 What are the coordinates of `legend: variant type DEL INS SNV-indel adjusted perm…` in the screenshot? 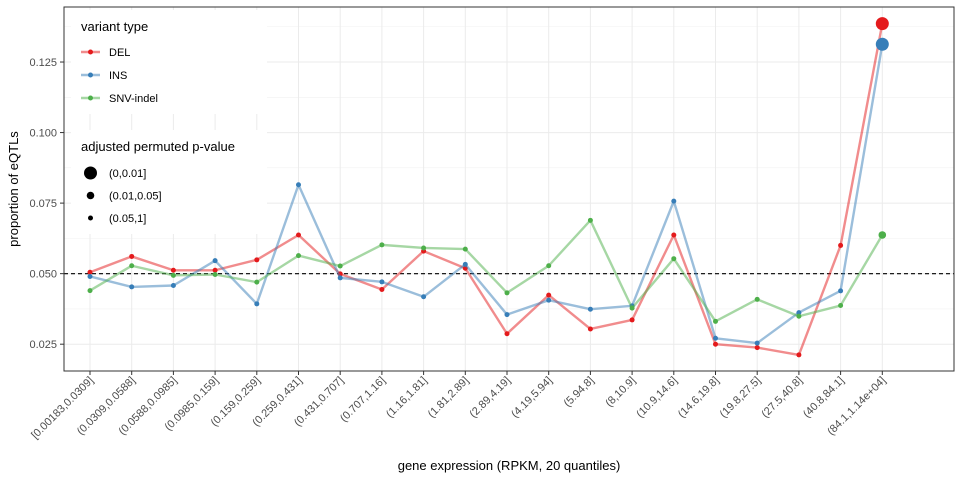 It's located at (169, 122).